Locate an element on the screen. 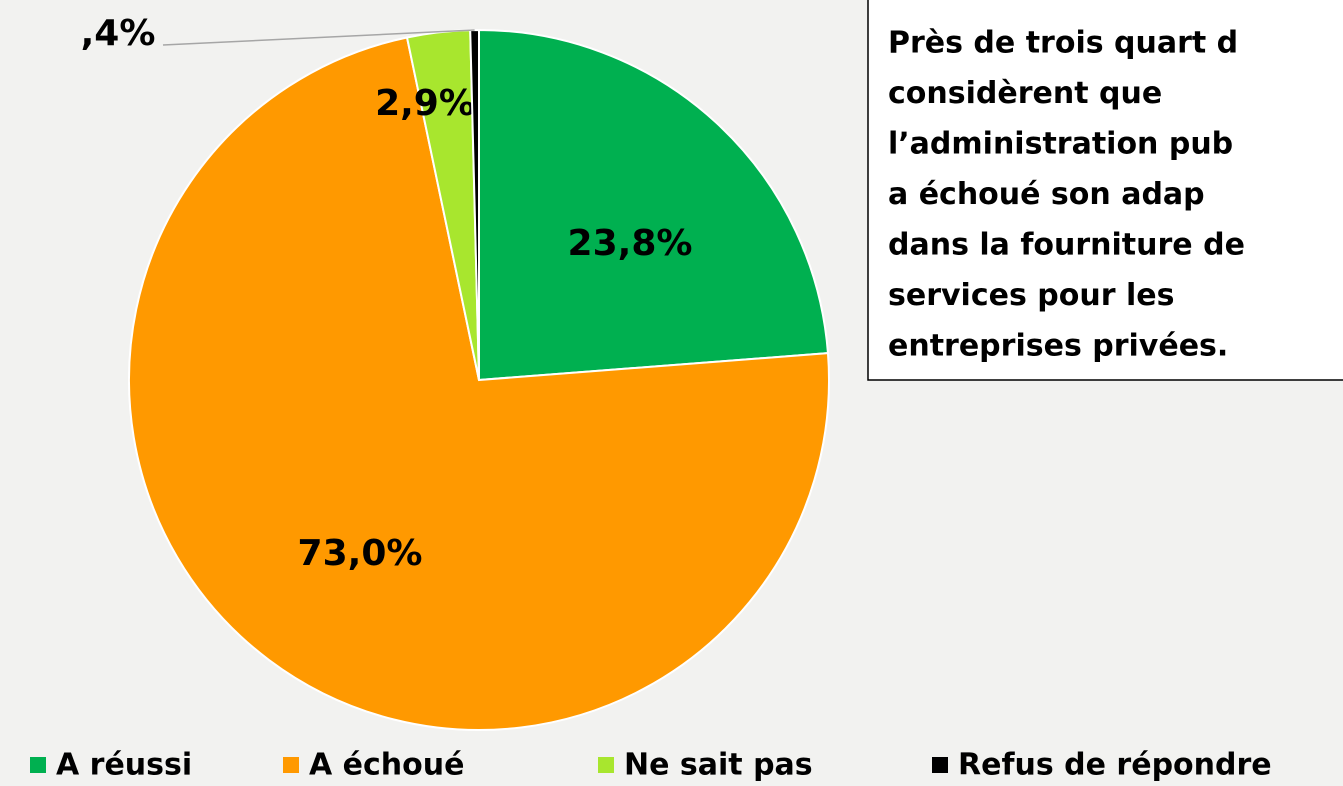 Image resolution: width=1343 pixels, height=786 pixels. annotation-line: dans la fourniture de is located at coordinates (1066, 245).